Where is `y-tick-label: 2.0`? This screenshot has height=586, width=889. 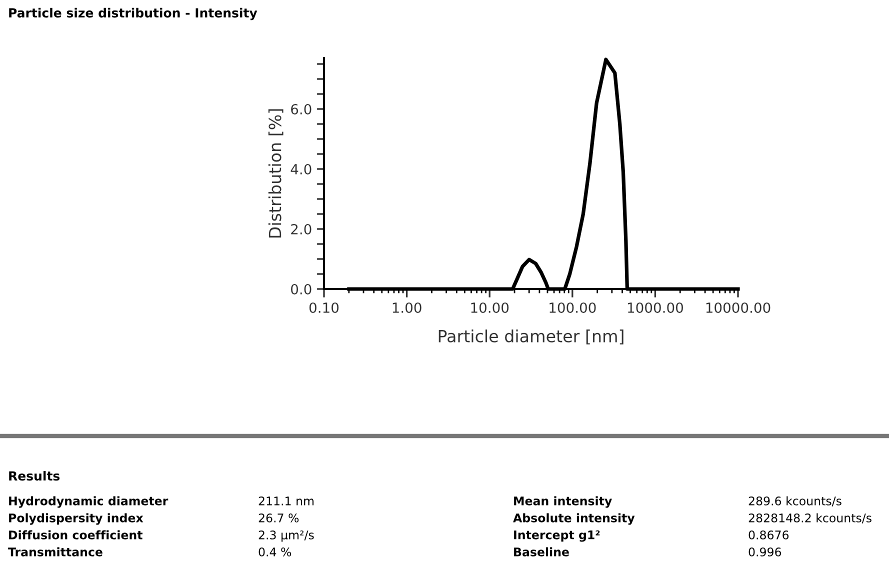
y-tick-label: 2.0 is located at coordinates (301, 229).